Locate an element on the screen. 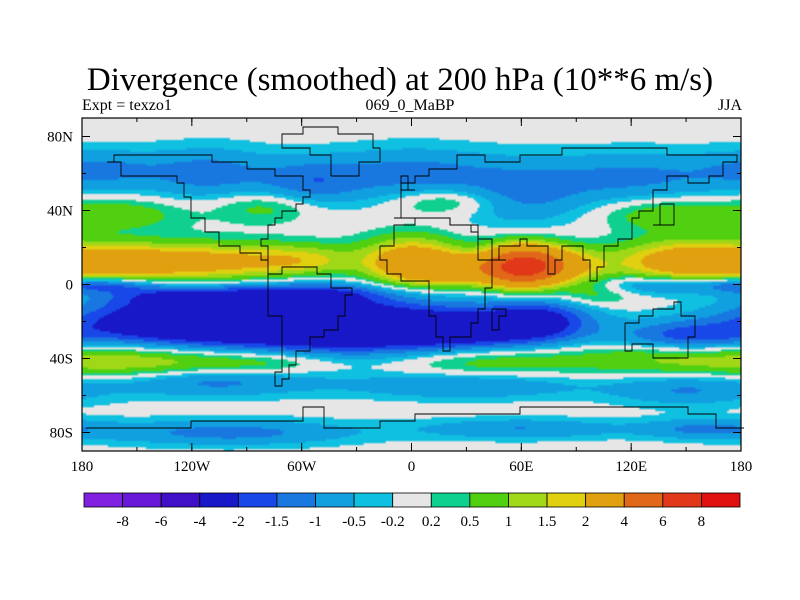 This screenshot has height=600, width=800. x-tick-label-3: 0 is located at coordinates (412, 467).